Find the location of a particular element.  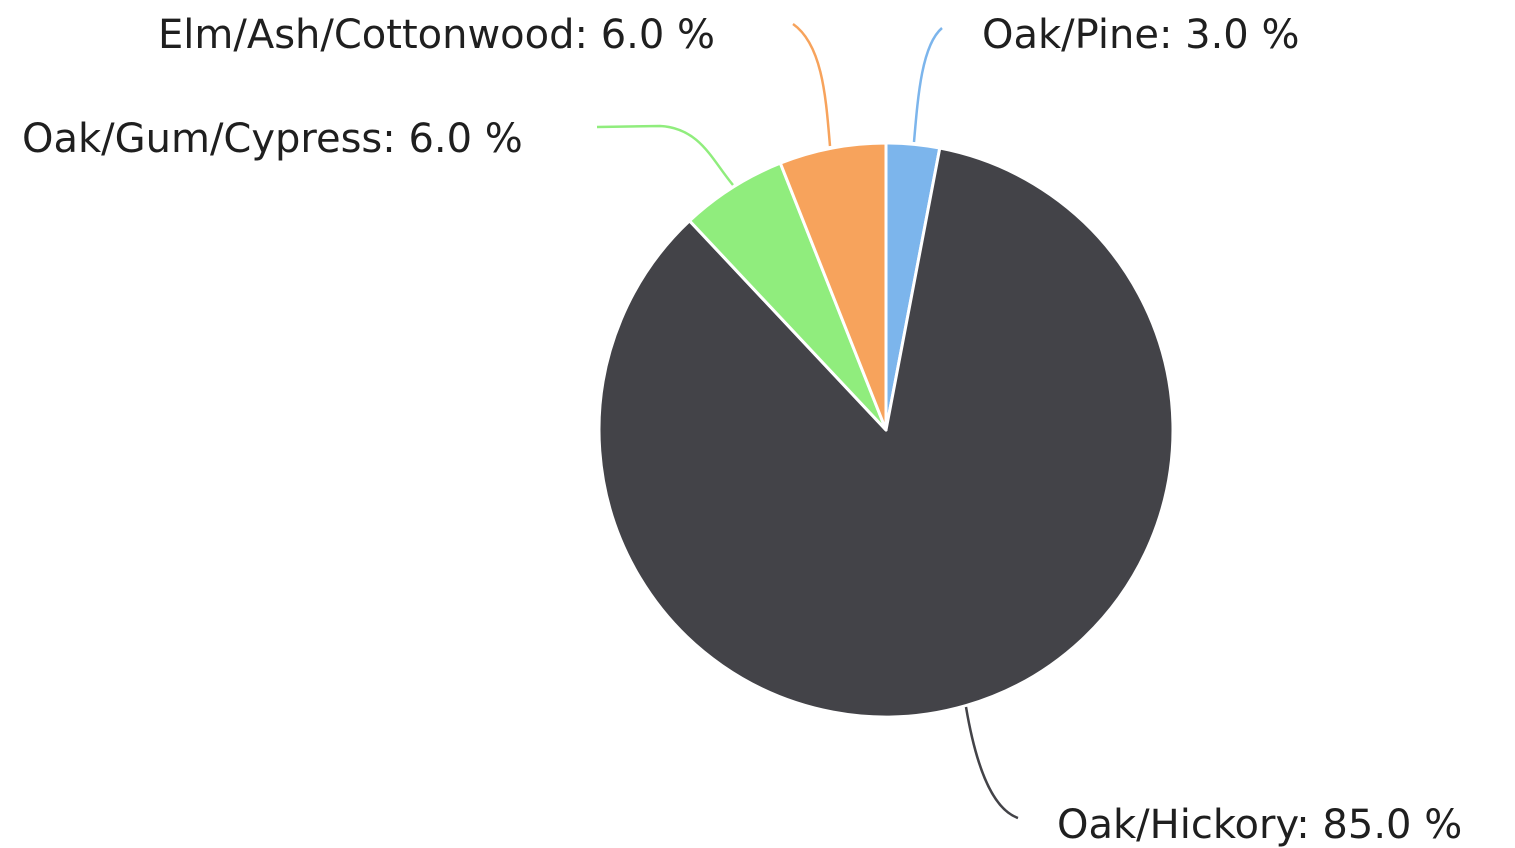

connector-elm-ash-cottonwood is located at coordinates (812, 84).